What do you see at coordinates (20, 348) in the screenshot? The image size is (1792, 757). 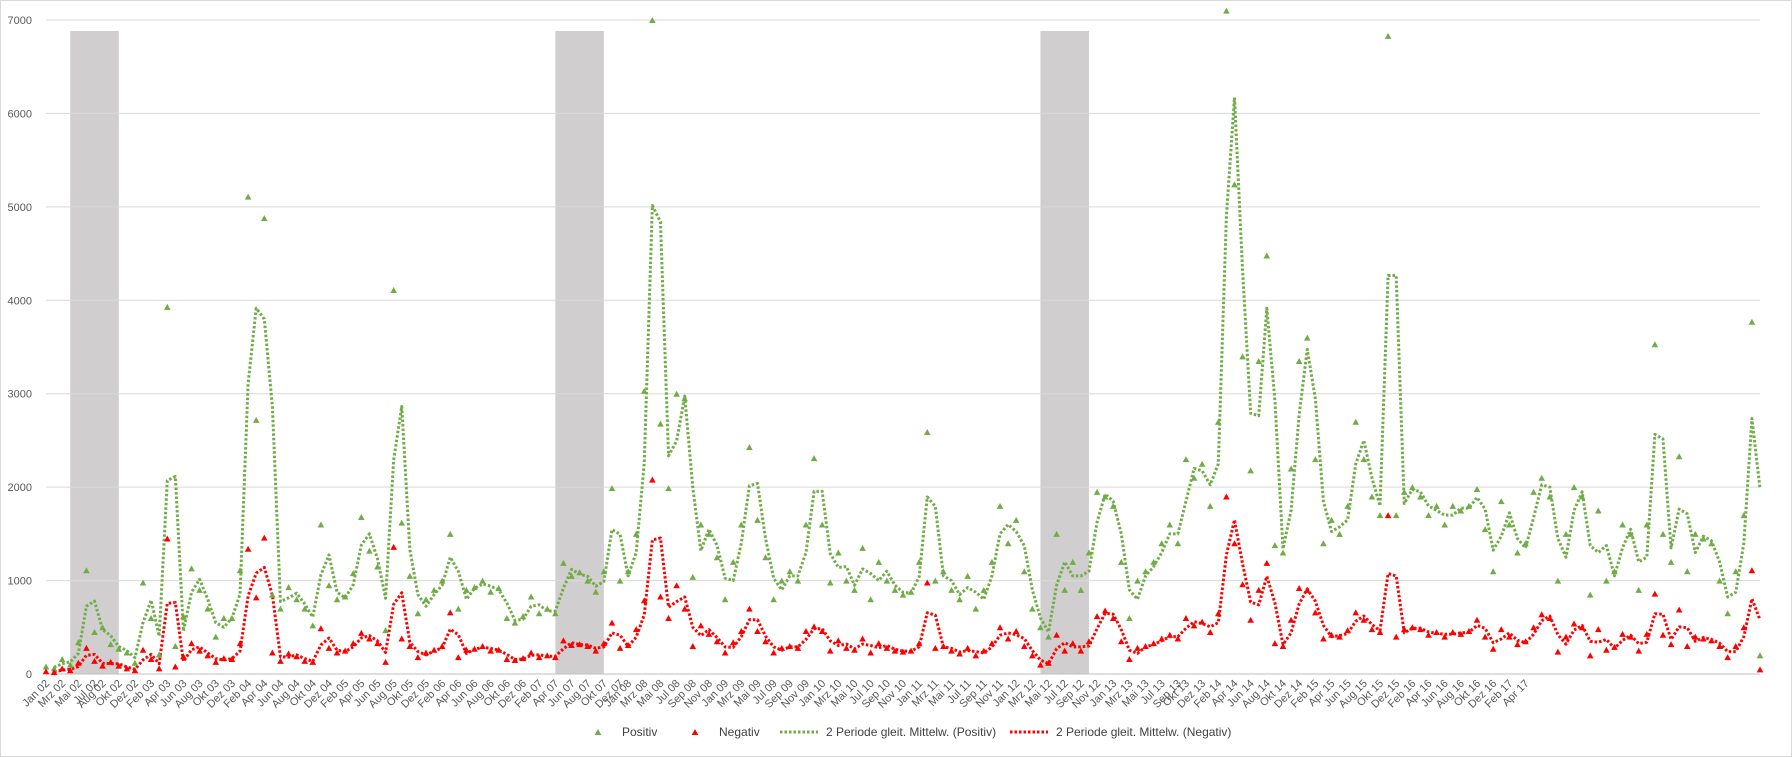 I see `y-axis-ticks: 0 1000 2000 3000 4000 5000 6000 7000` at bounding box center [20, 348].